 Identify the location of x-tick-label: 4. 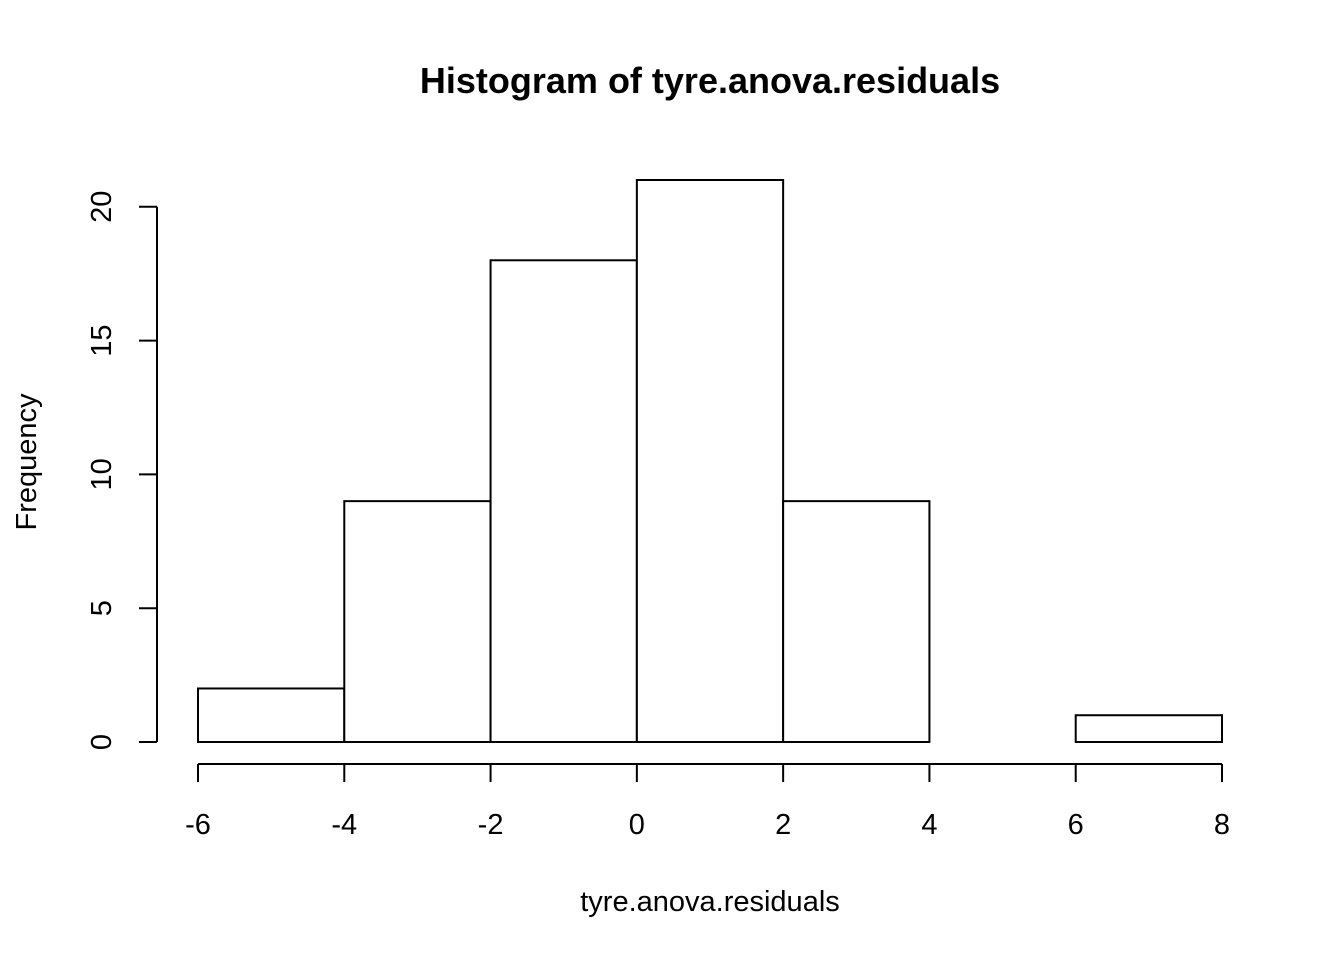
(929, 825).